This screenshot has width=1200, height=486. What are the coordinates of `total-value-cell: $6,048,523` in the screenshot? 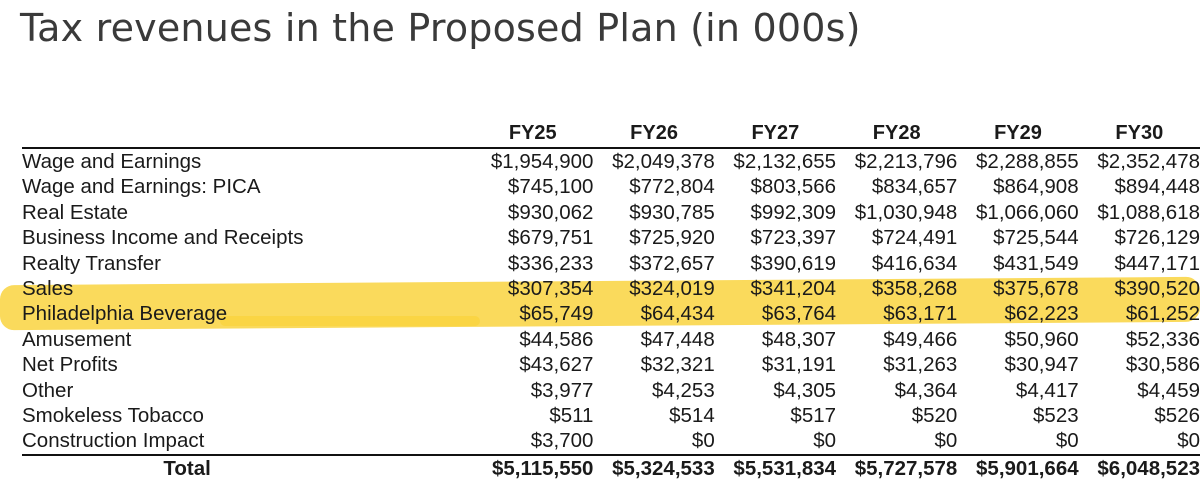 It's located at (1148, 468).